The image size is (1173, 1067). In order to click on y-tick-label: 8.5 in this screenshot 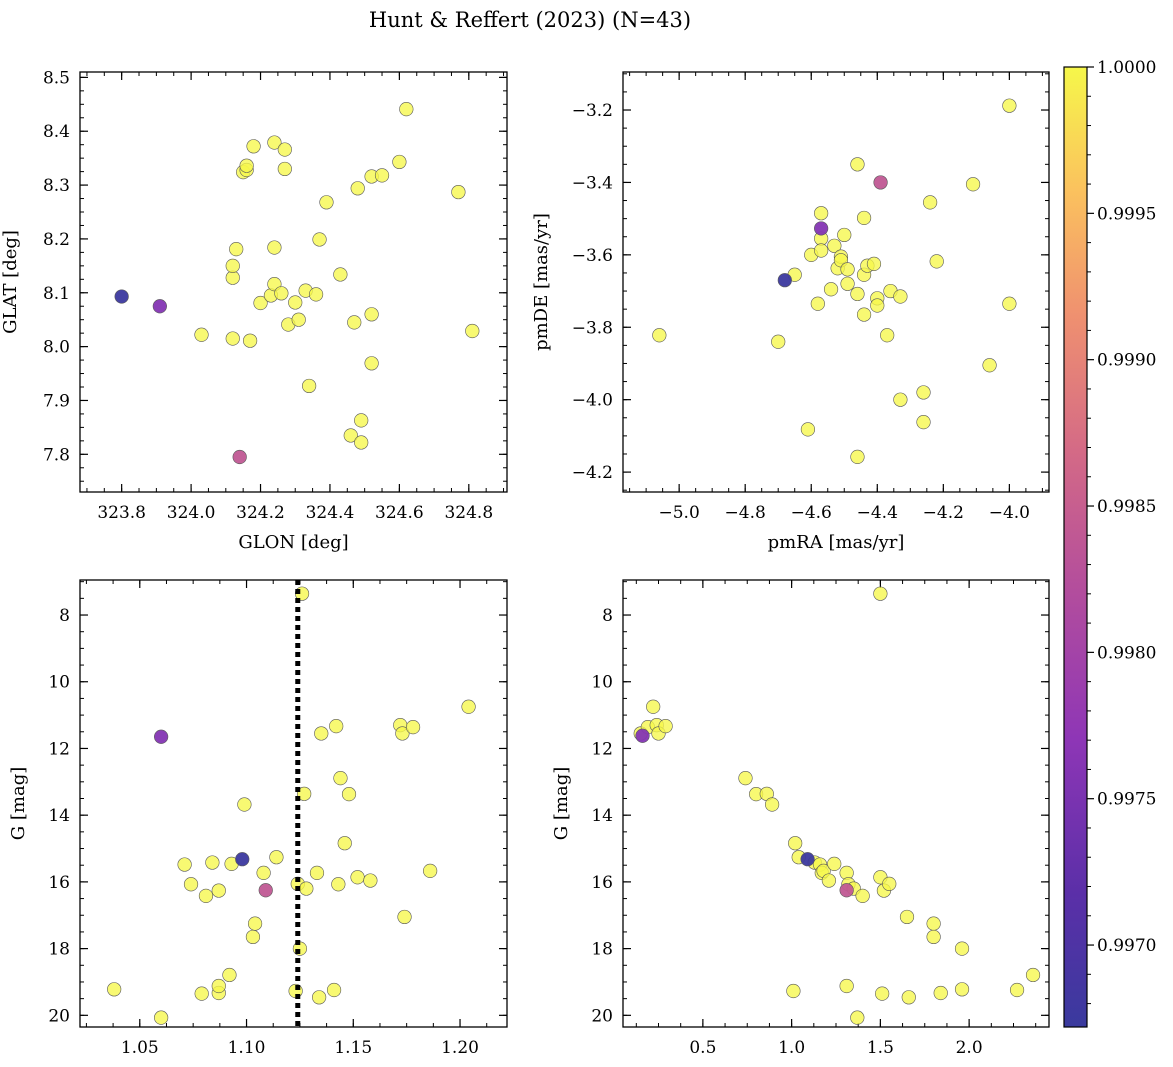, I will do `click(56, 78)`.